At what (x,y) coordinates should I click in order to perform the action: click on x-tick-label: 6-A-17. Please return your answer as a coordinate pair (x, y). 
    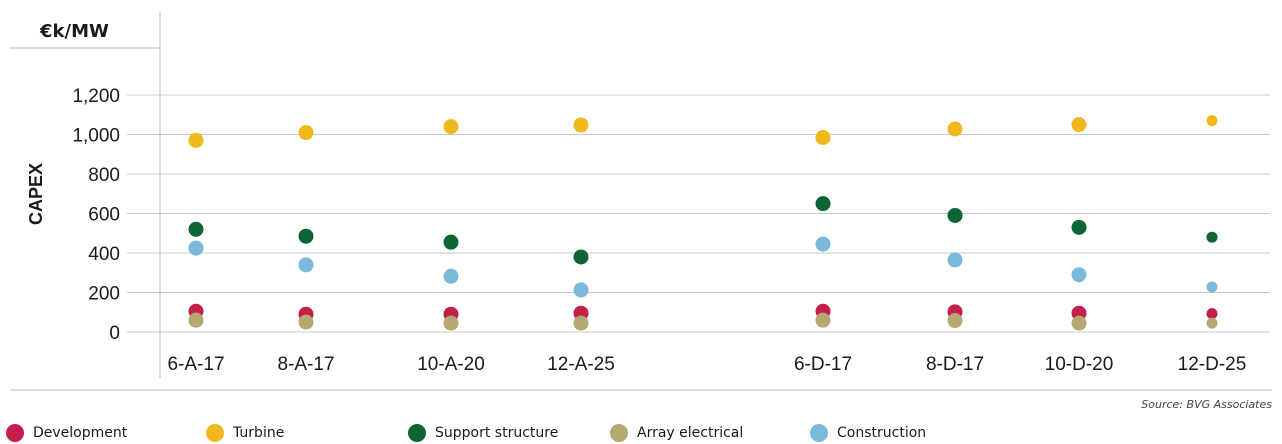
    Looking at the image, I should click on (195, 364).